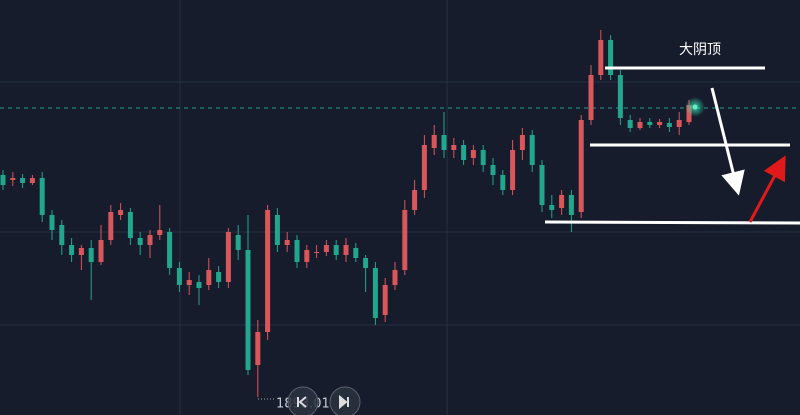 The height and width of the screenshot is (415, 800). I want to click on annotation: 大阴顶, so click(700, 50).